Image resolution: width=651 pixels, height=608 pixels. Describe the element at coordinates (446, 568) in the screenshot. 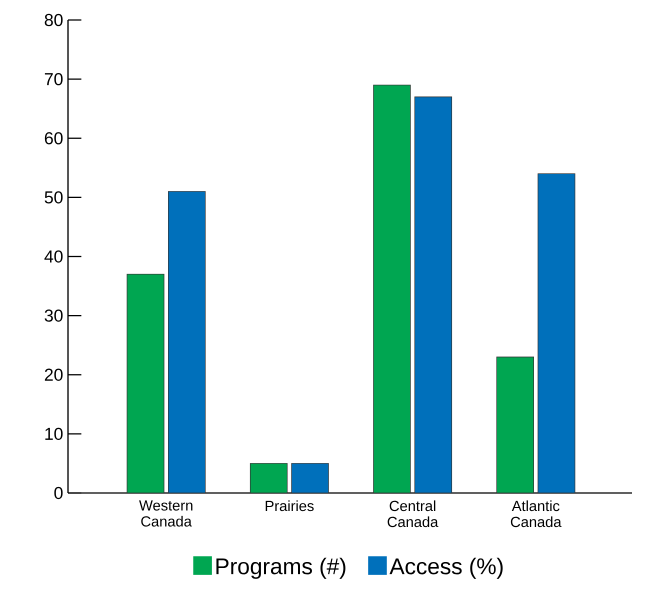

I see `legend-label: Access (%)` at that location.